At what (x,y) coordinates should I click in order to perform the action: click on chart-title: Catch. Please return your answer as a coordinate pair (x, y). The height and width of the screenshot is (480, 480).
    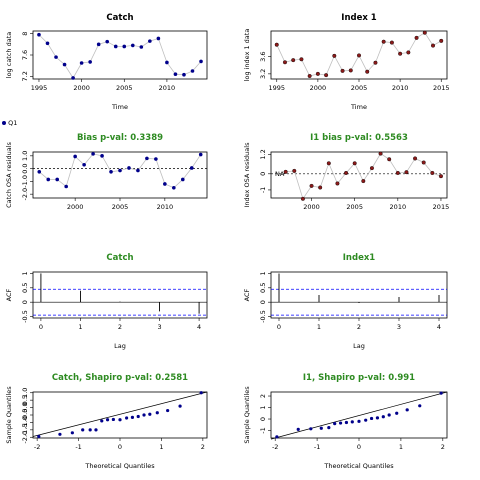
    Looking at the image, I should click on (119, 258).